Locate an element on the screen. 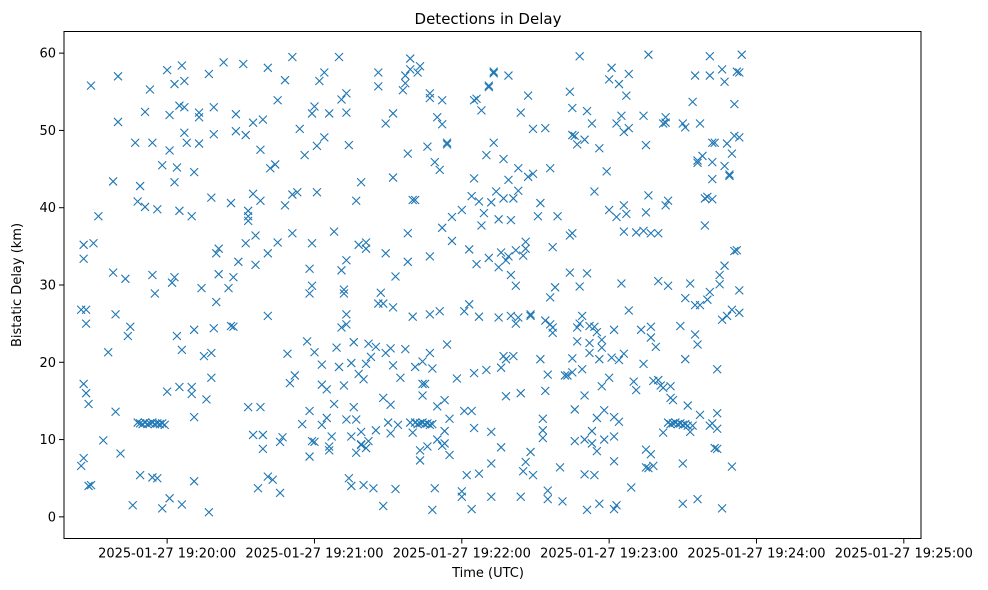 The image size is (988, 590). x-tick-label: 2025-01-27 19:24:00 is located at coordinates (756, 554).